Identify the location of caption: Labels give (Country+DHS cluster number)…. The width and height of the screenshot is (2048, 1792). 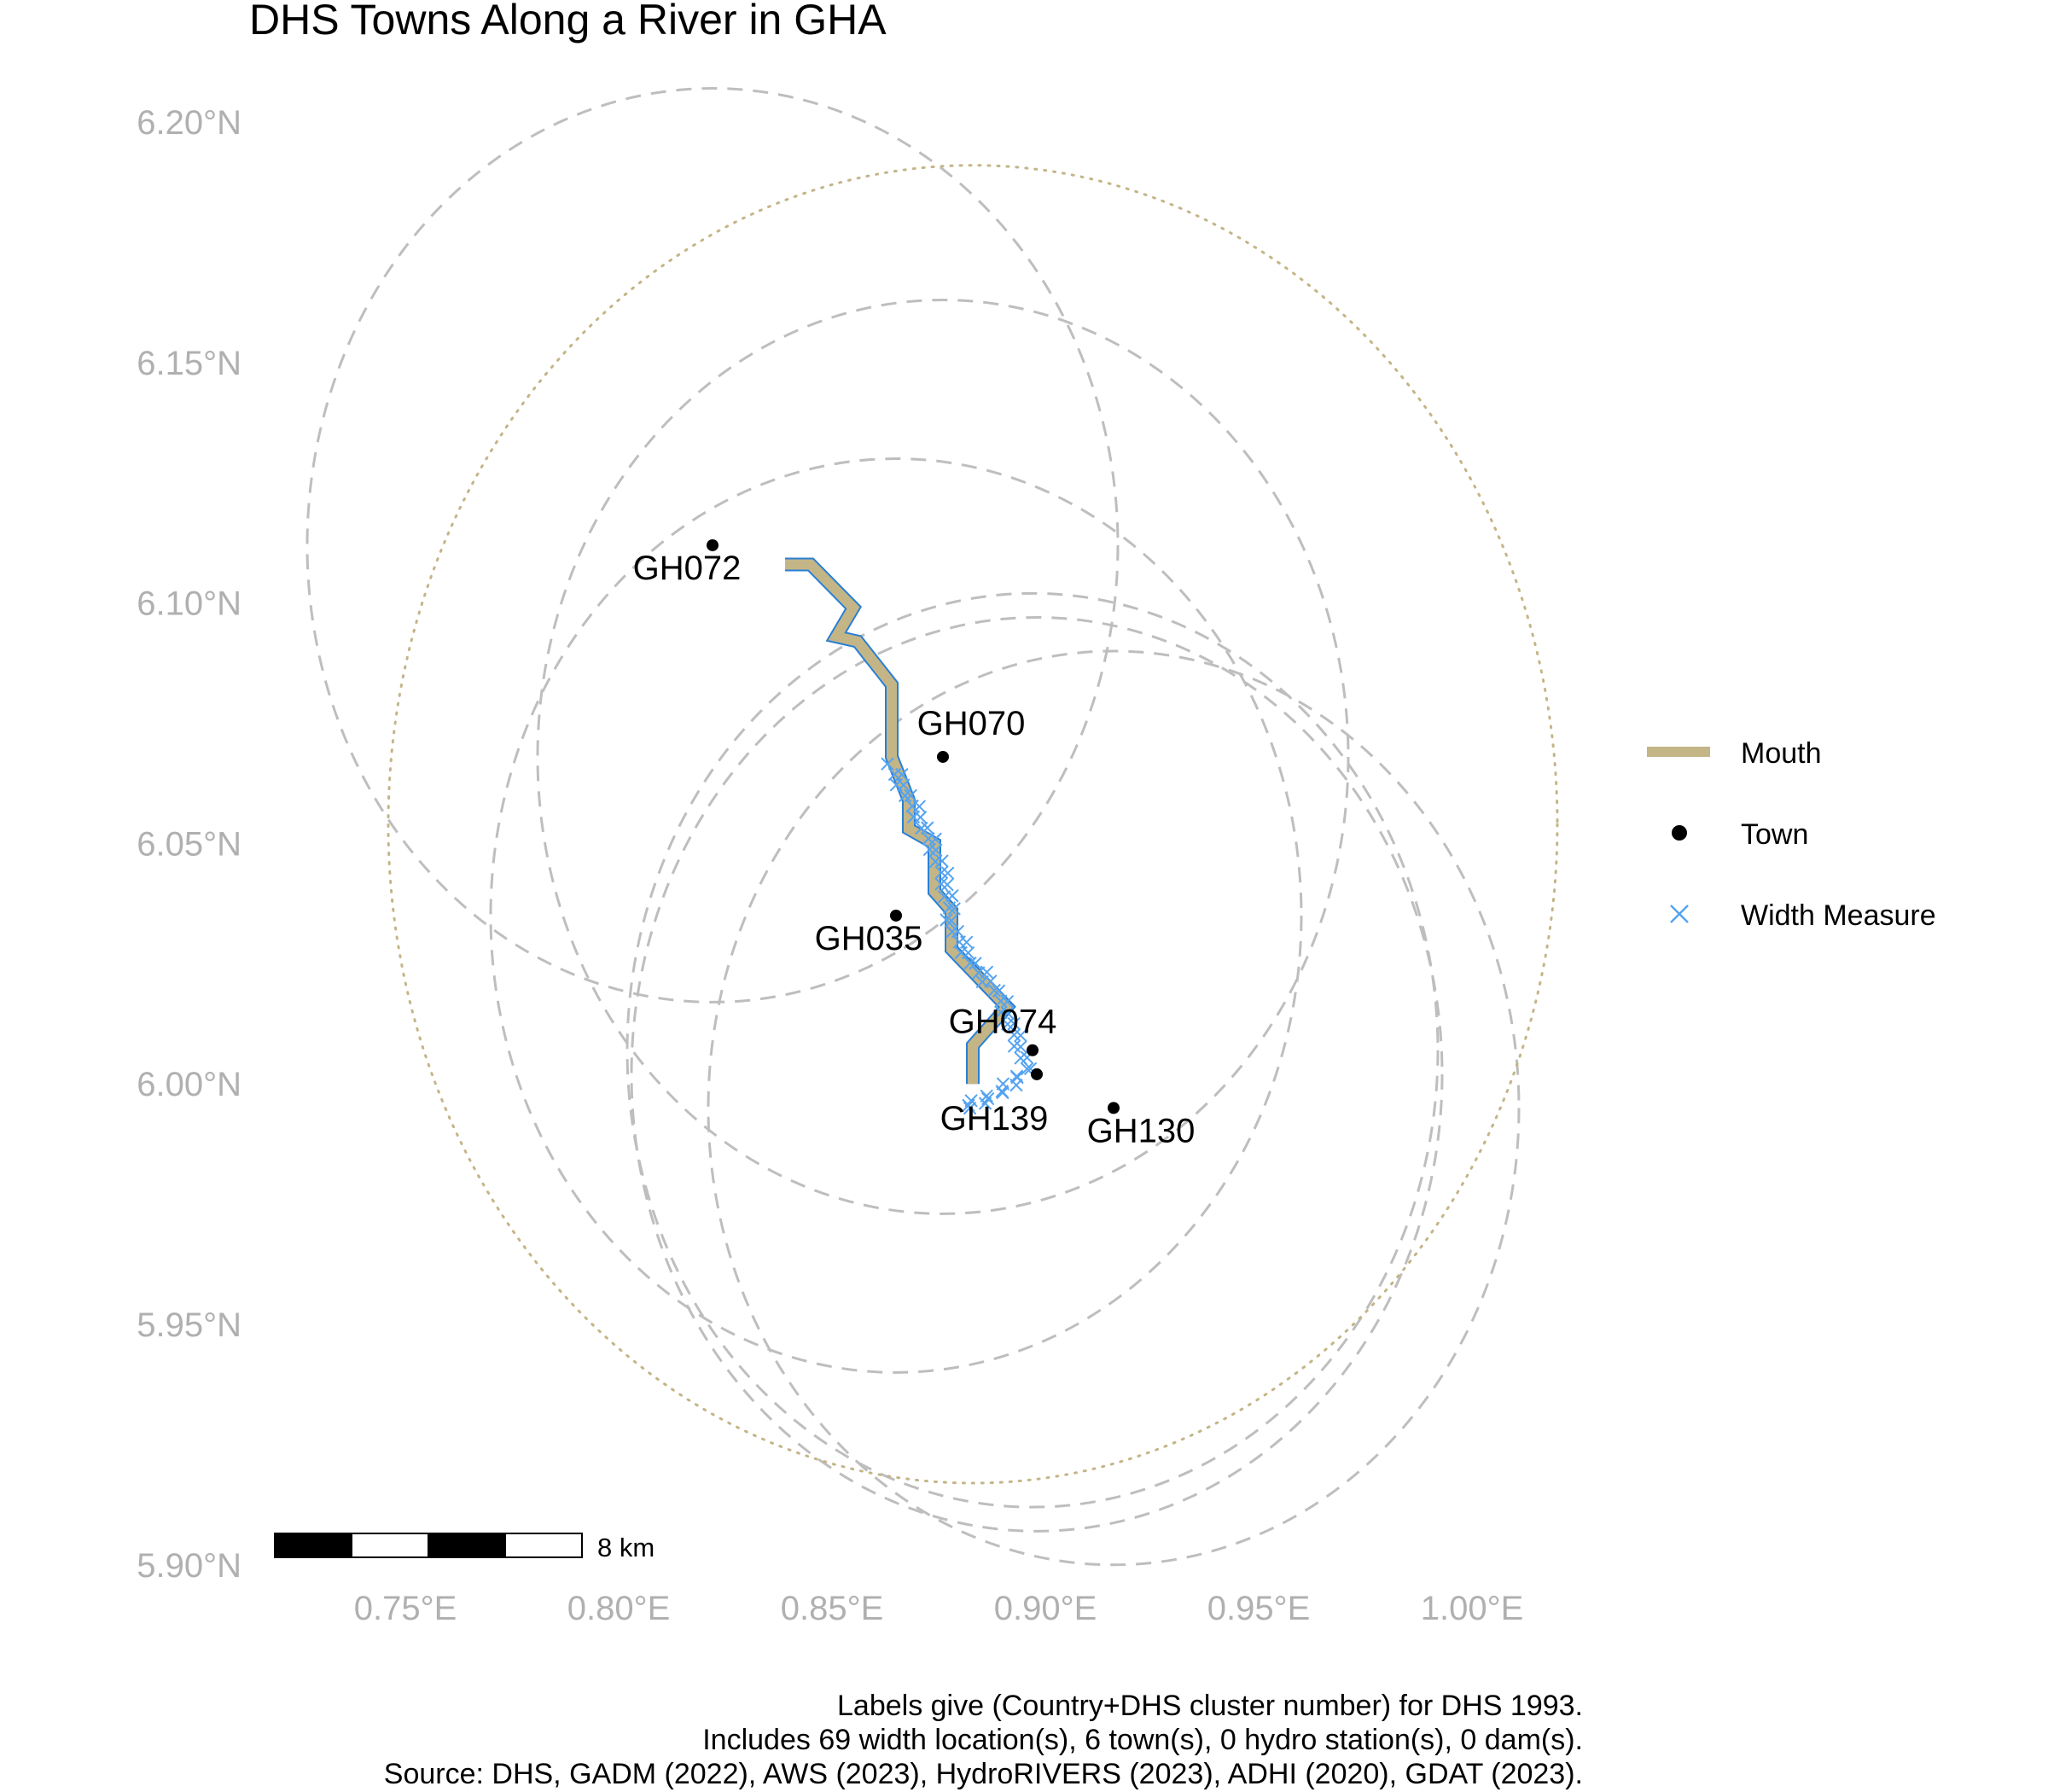
(984, 1740).